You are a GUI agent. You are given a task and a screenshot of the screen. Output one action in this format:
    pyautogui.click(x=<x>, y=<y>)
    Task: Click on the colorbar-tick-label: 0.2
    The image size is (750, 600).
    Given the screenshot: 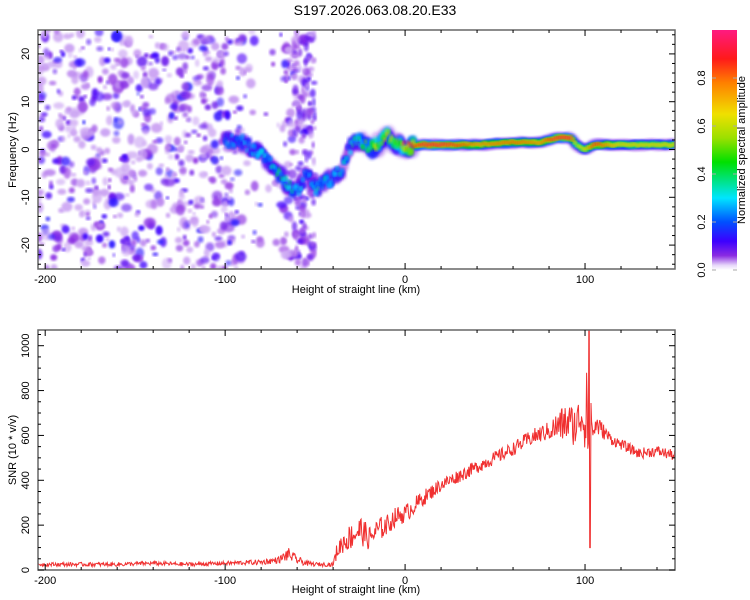 What is the action you would take?
    pyautogui.click(x=702, y=221)
    